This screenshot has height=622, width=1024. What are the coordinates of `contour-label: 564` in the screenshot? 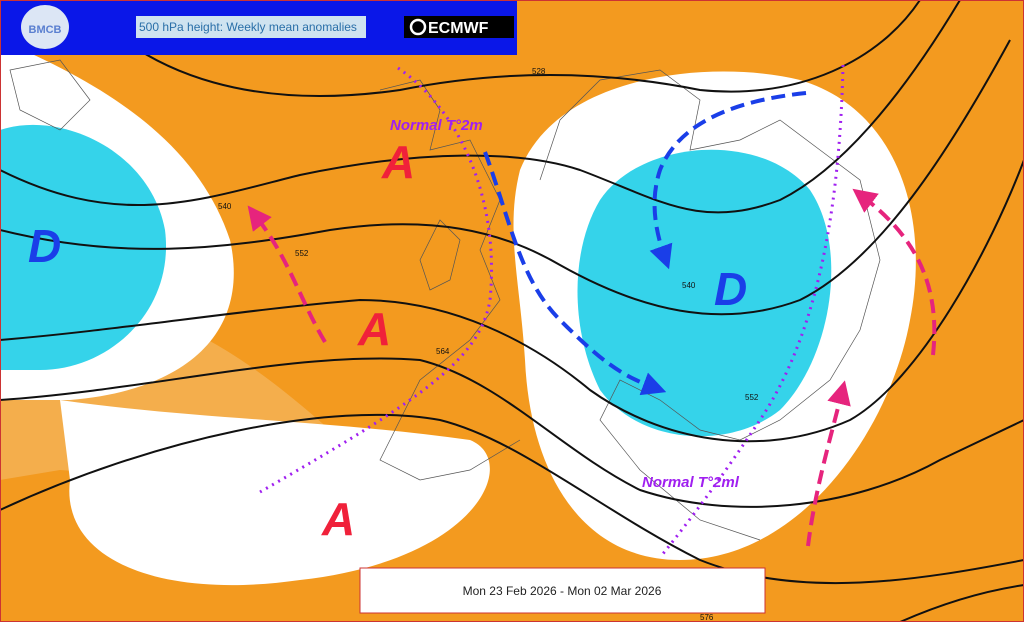 It's located at (443, 351).